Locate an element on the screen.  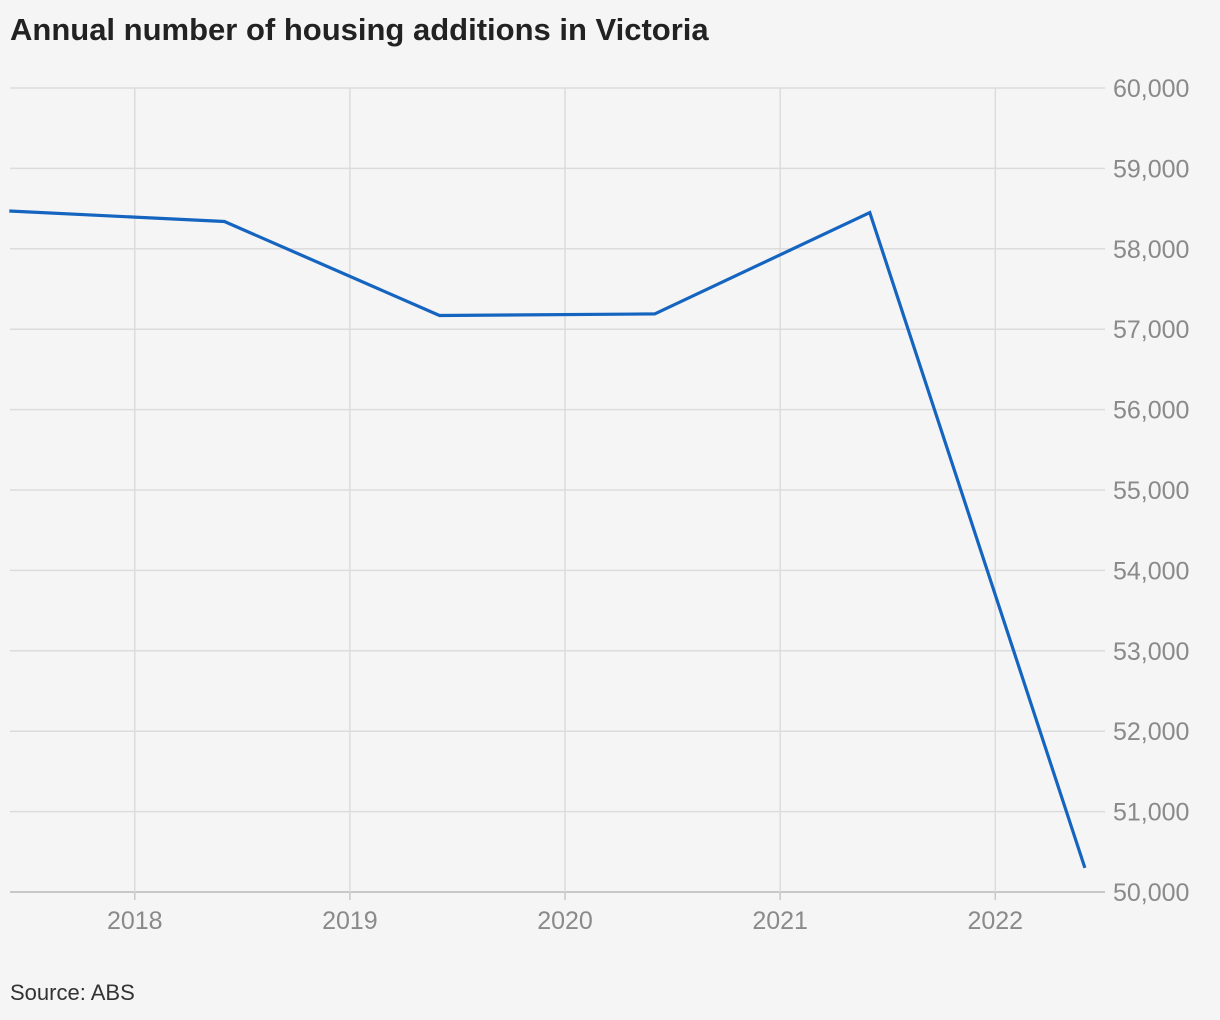
y-tick-label: 58,000 is located at coordinates (1151, 250).